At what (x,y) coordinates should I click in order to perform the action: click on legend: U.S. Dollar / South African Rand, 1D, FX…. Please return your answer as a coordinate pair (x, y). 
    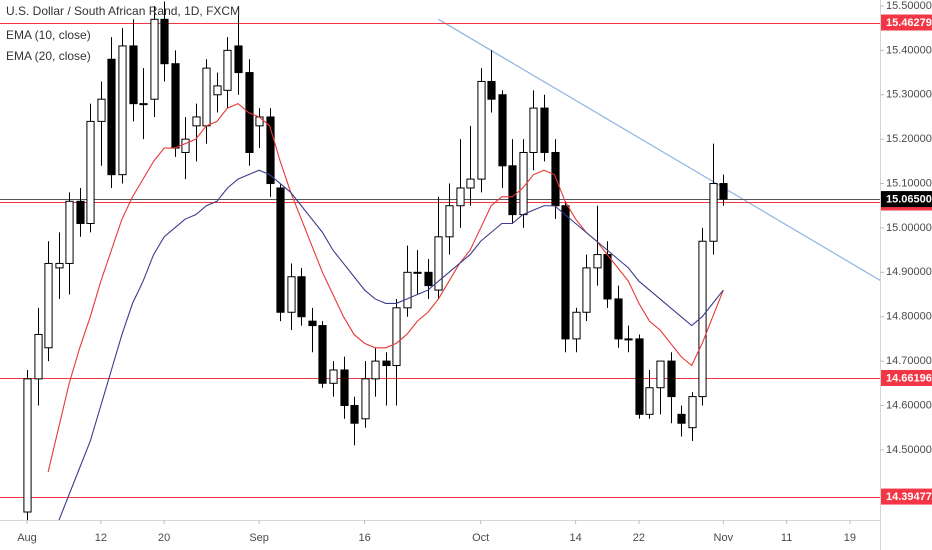
    Looking at the image, I should click on (123, 33).